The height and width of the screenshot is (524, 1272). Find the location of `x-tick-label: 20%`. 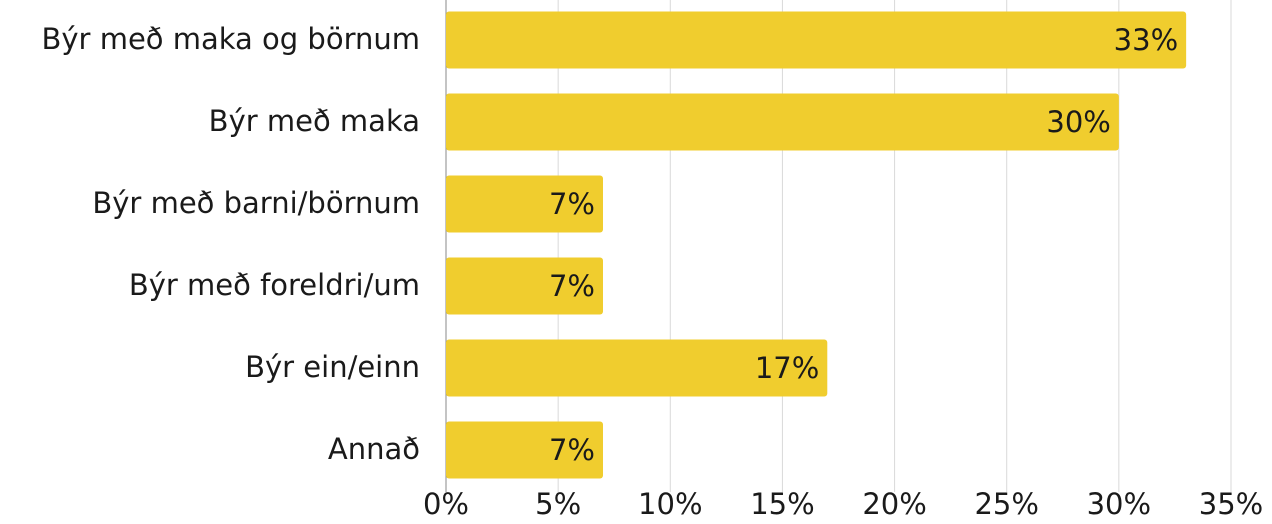

x-tick-label: 20% is located at coordinates (894, 504).